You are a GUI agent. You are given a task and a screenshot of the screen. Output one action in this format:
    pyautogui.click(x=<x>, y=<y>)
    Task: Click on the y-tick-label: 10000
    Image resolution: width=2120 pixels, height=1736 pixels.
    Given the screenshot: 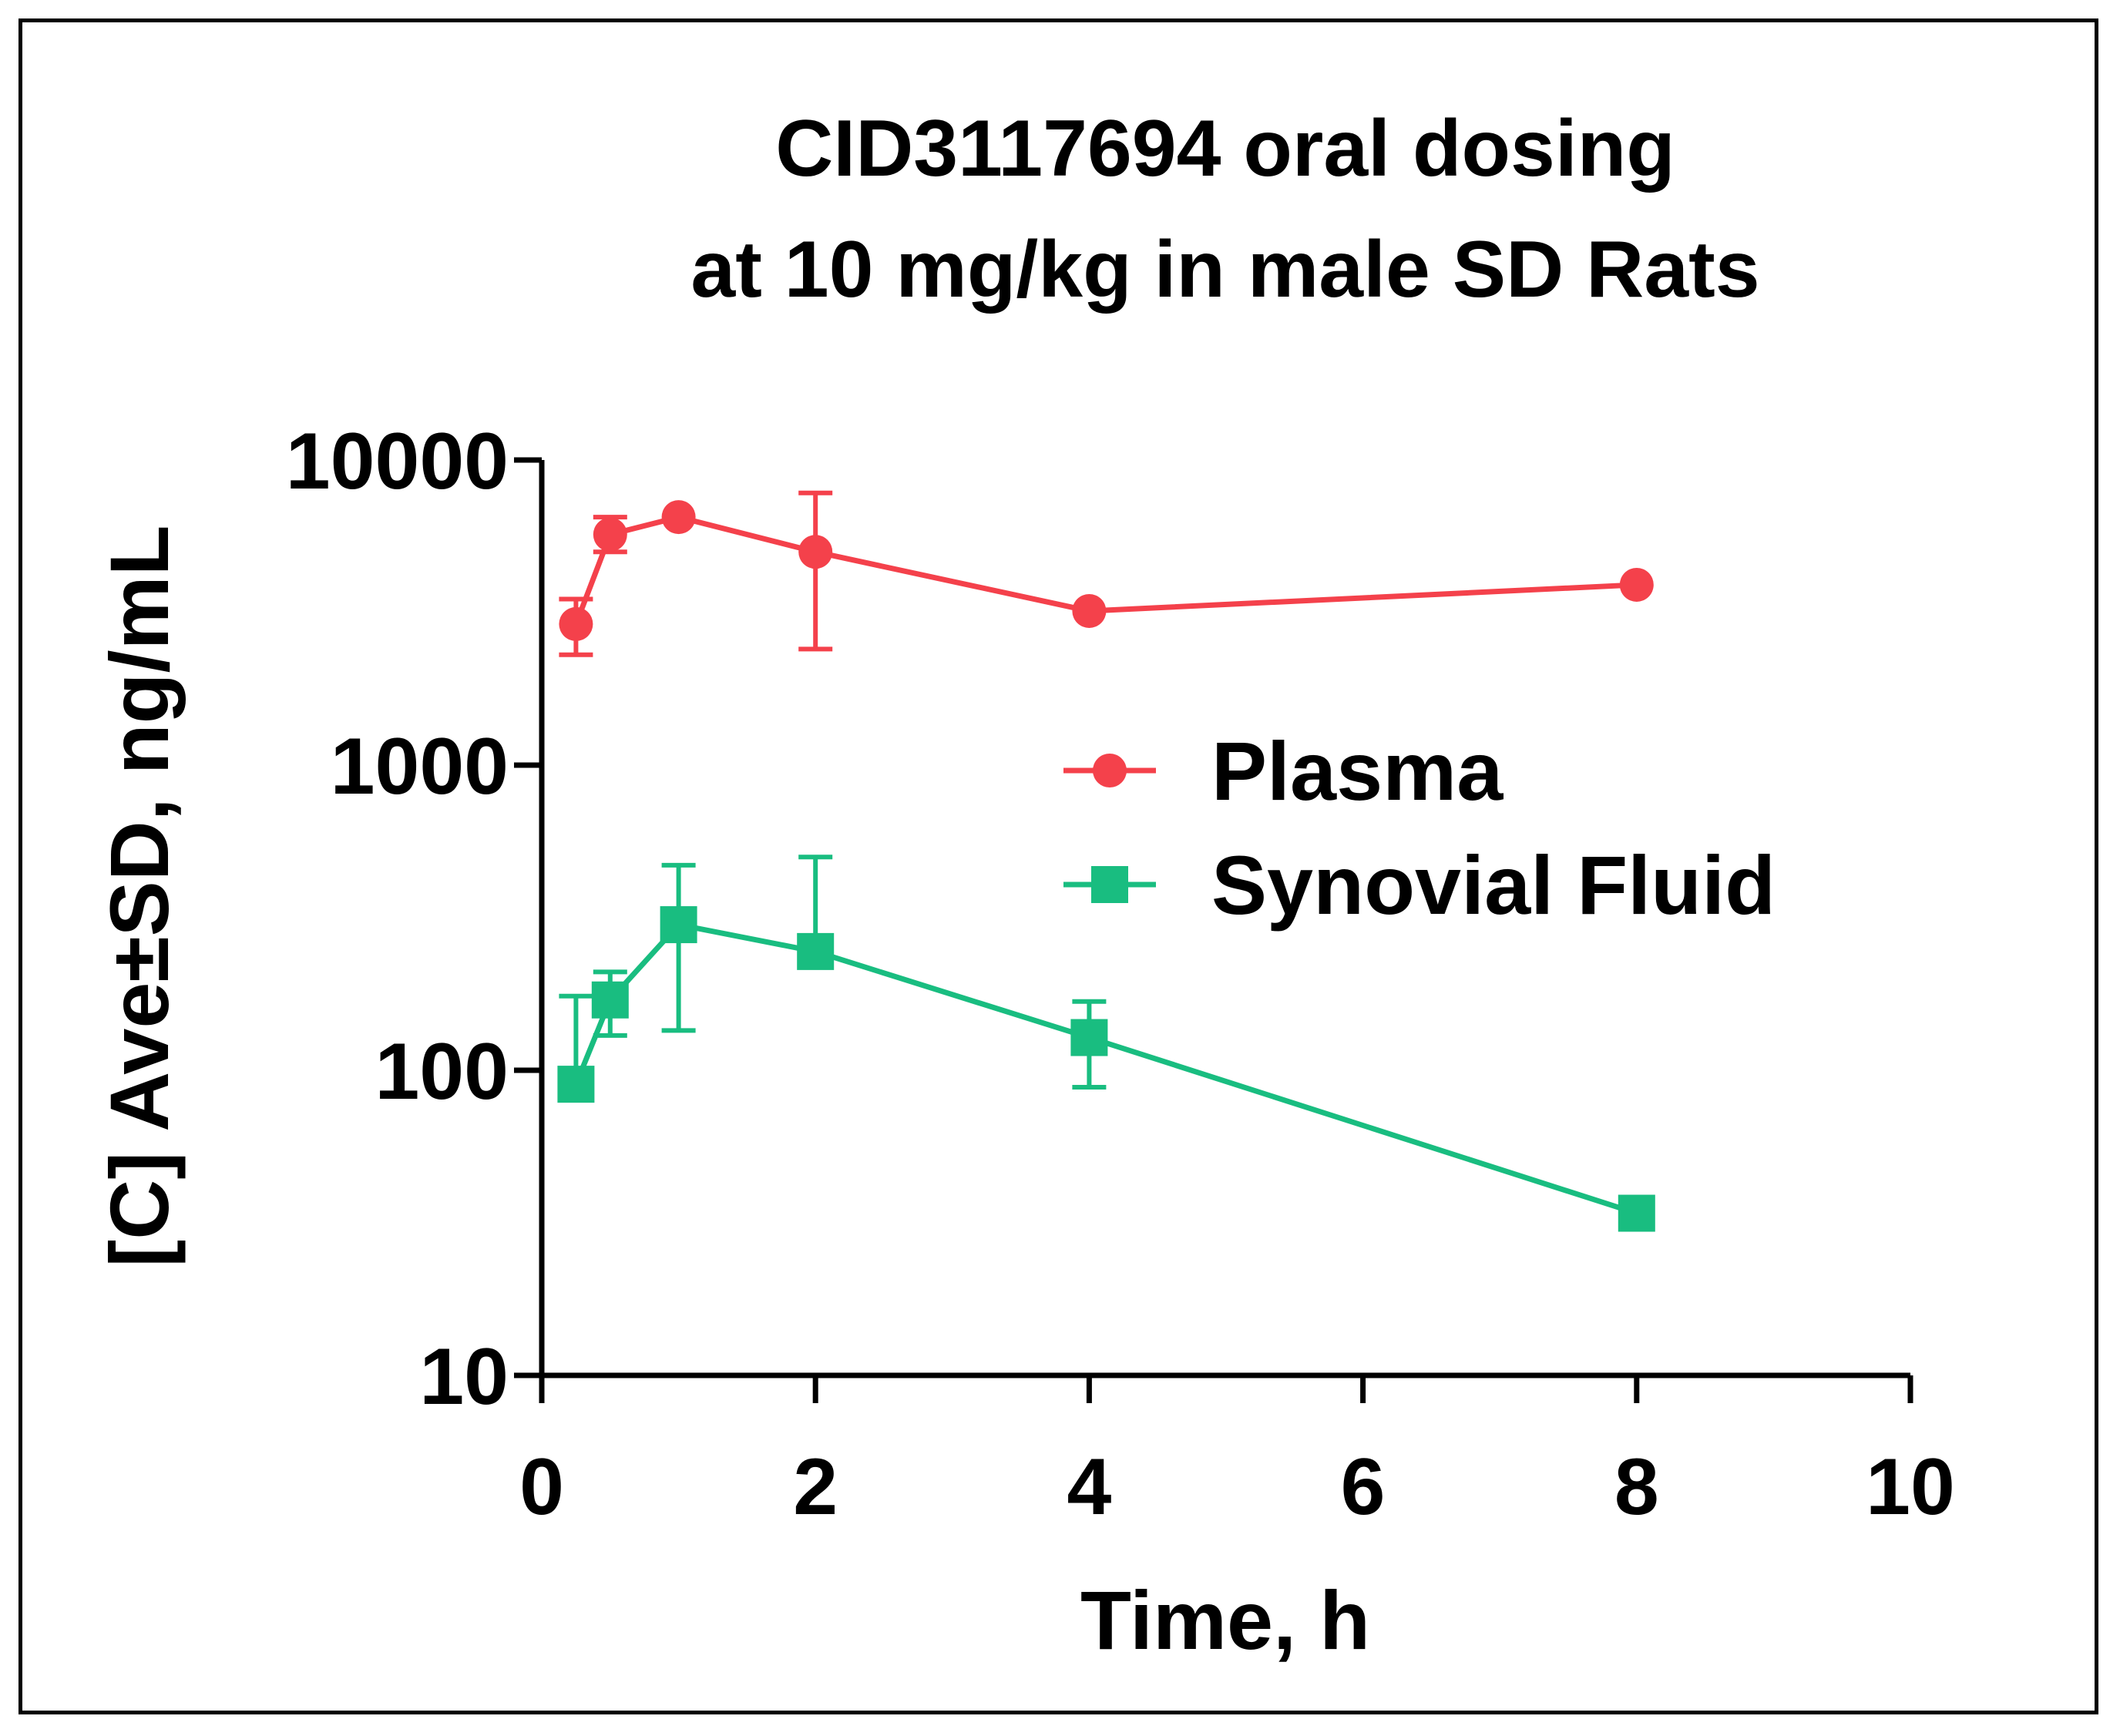 What is the action you would take?
    pyautogui.click(x=397, y=462)
    